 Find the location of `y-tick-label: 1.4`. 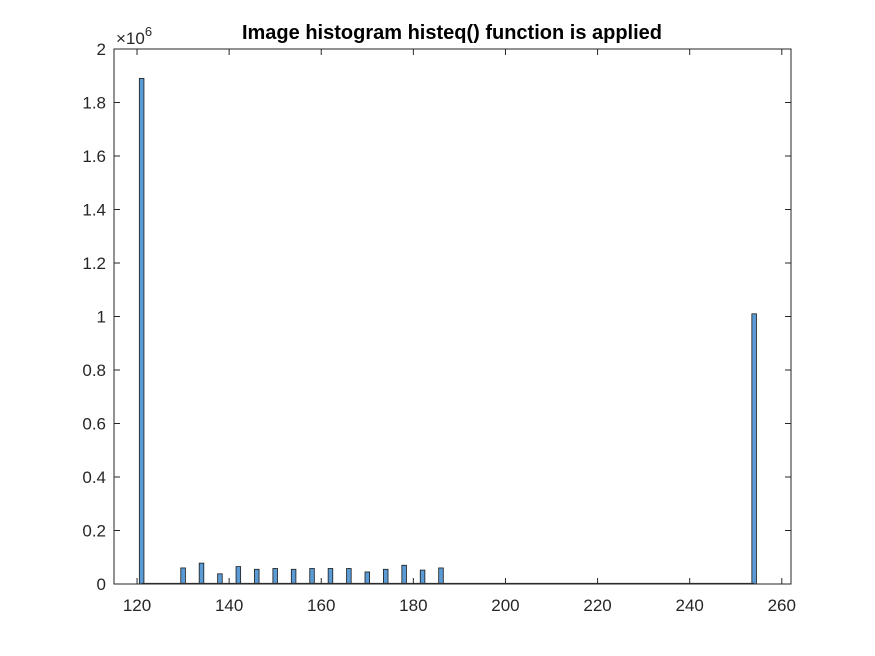

y-tick-label: 1.4 is located at coordinates (94, 210).